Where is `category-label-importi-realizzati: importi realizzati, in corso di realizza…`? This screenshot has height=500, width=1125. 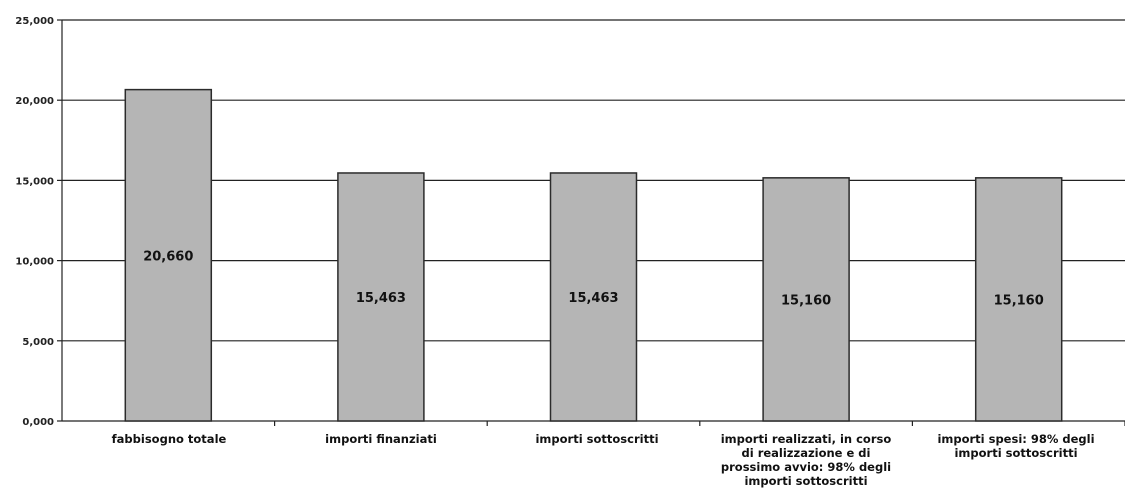
category-label-importi-realizzati: importi realizzati, in corso di realizza… is located at coordinates (806, 460).